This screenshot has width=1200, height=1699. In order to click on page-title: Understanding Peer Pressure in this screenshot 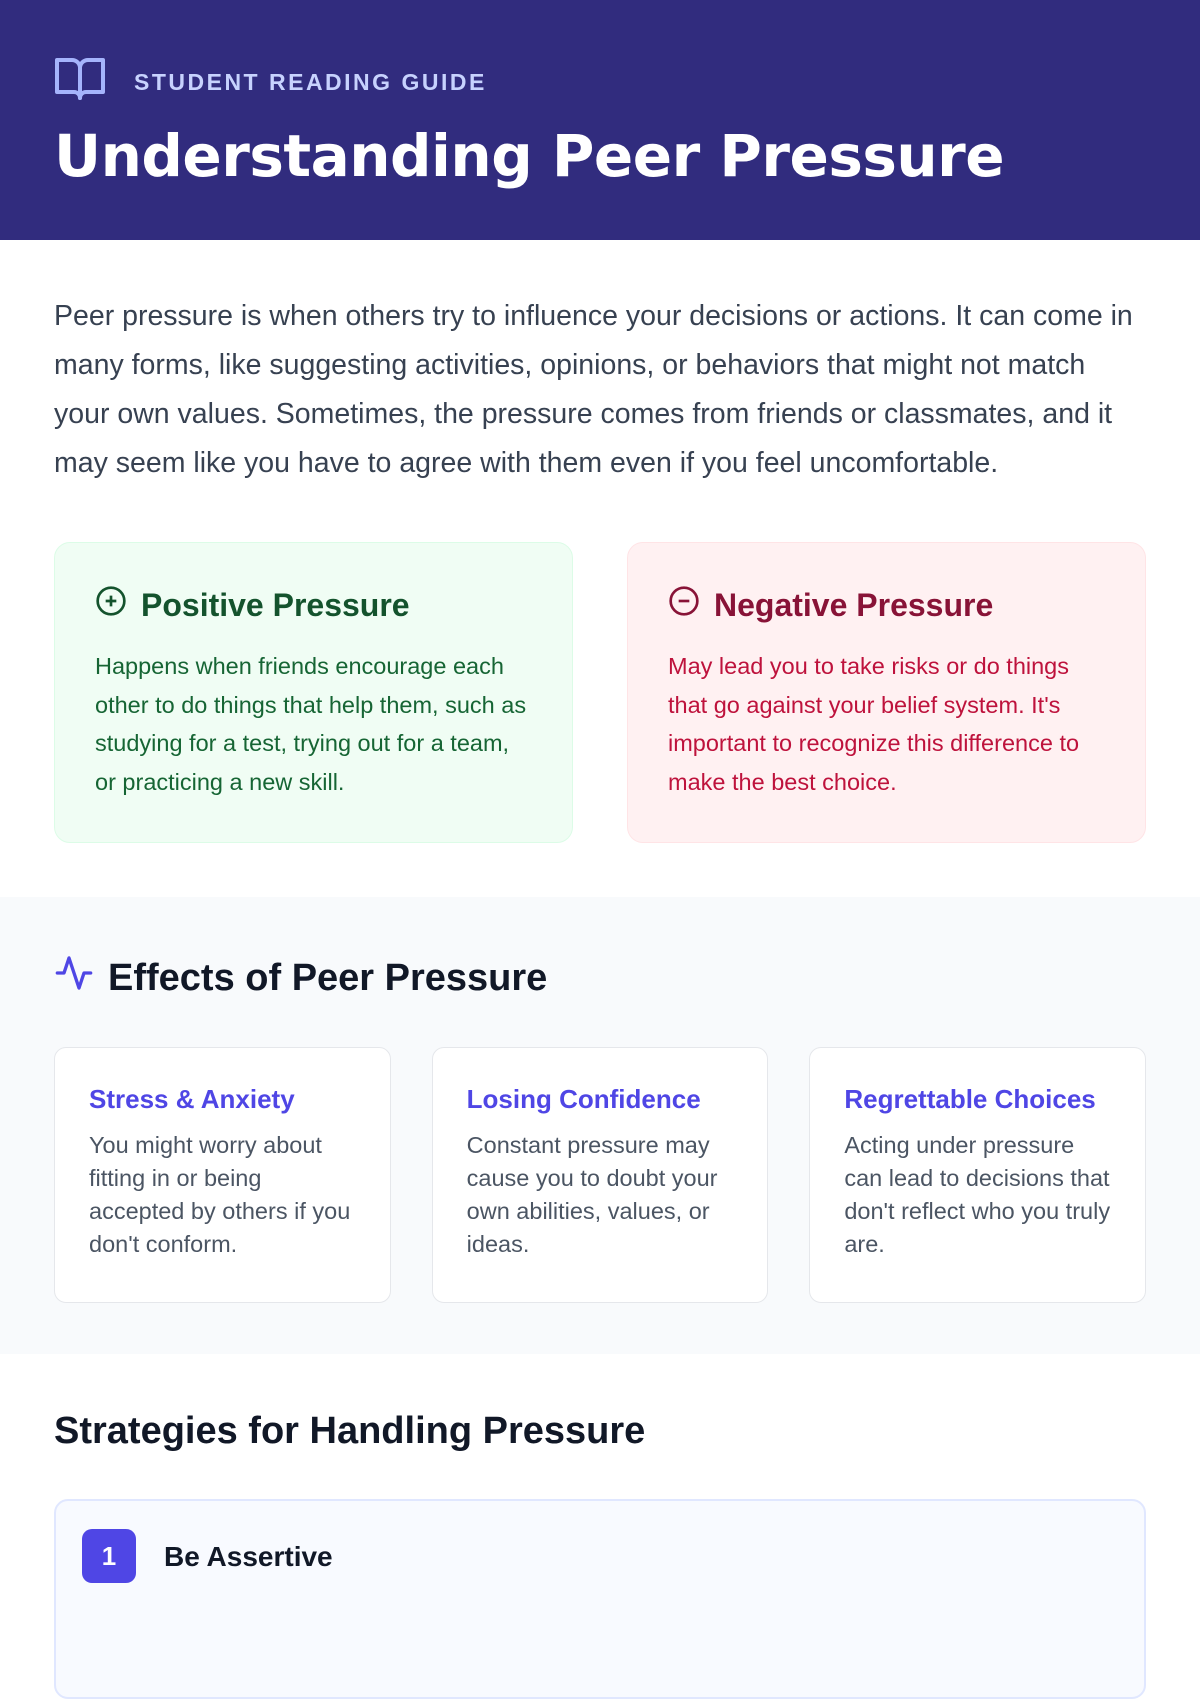, I will do `click(529, 156)`.